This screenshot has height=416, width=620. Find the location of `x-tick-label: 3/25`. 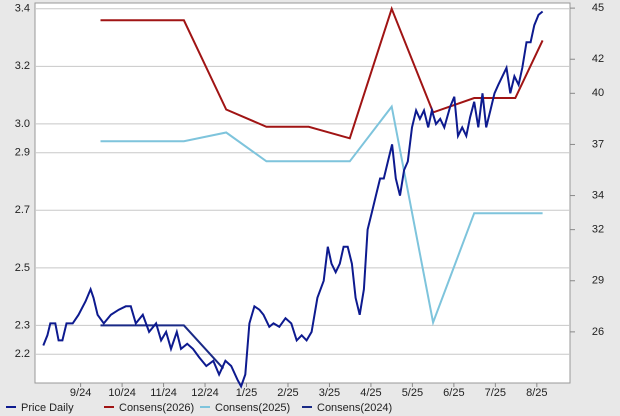

x-tick-label: 3/25 is located at coordinates (329, 393).